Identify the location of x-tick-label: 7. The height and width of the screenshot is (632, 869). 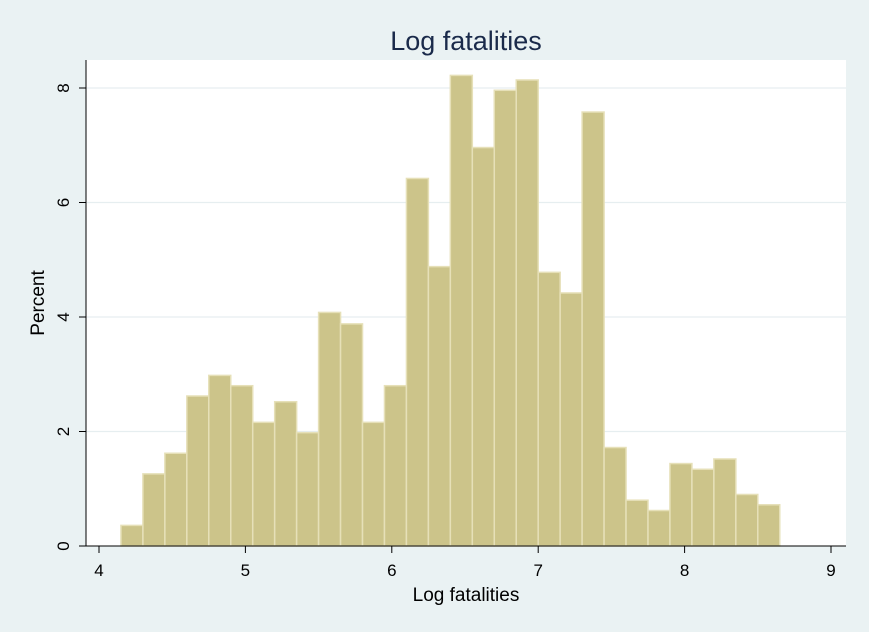
(537, 570).